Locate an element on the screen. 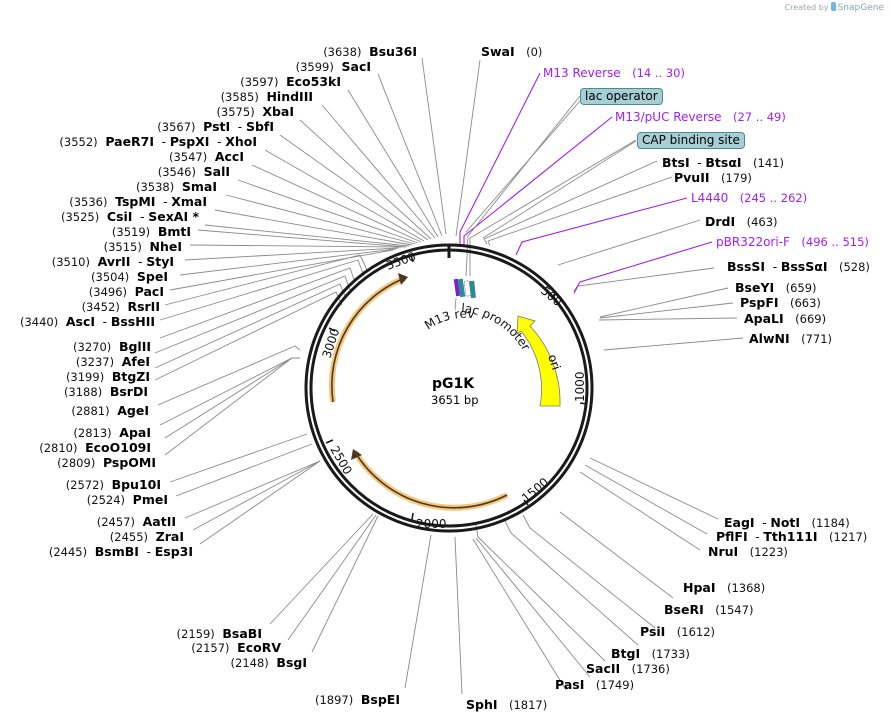 The height and width of the screenshot is (723, 890). scale-ticks is located at coordinates (456, 387).